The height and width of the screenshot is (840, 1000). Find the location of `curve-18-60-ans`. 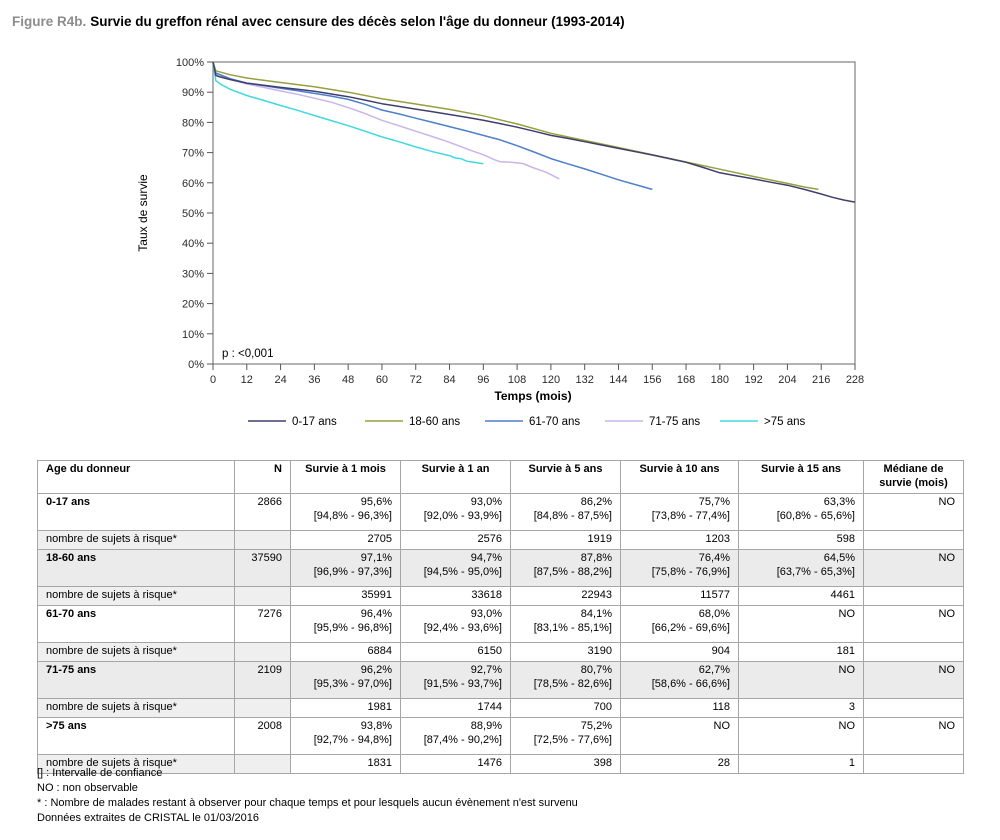

curve-18-60-ans is located at coordinates (515, 126).